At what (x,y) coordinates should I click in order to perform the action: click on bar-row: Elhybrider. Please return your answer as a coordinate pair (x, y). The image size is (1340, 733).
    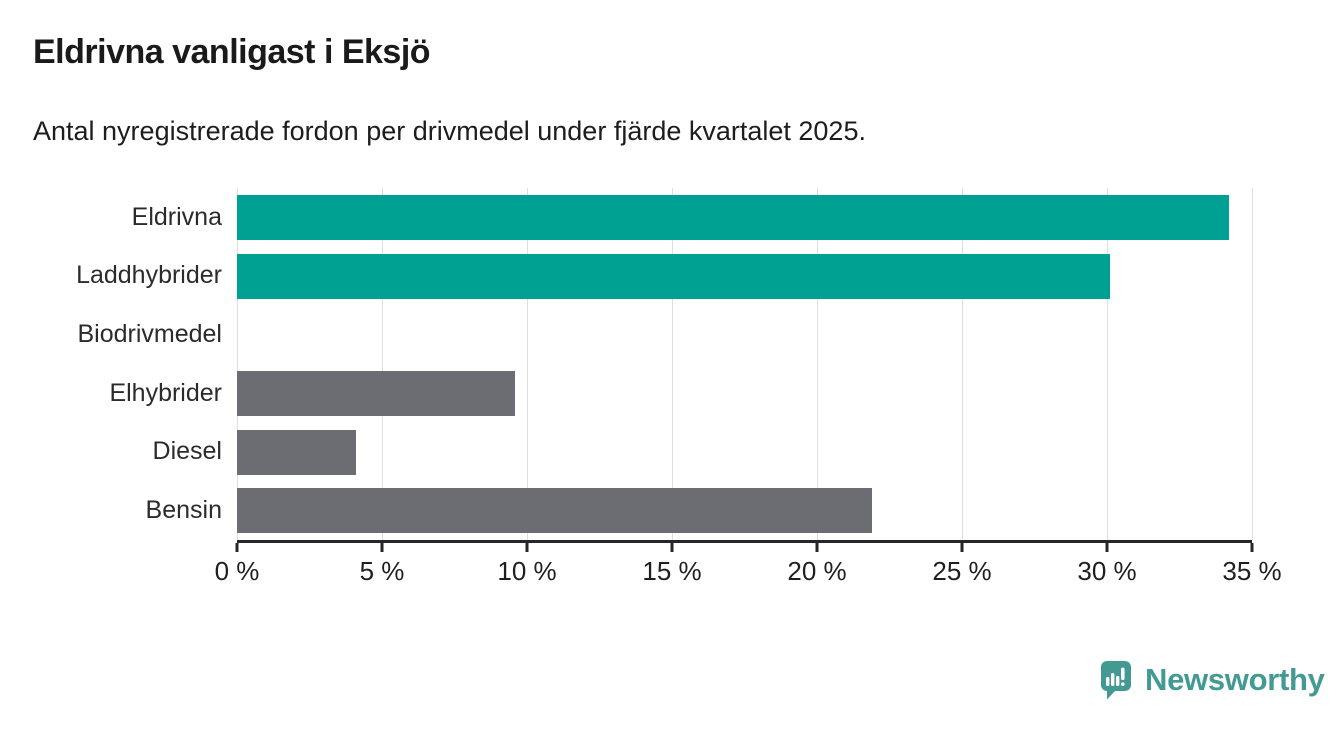
    Looking at the image, I should click on (680, 393).